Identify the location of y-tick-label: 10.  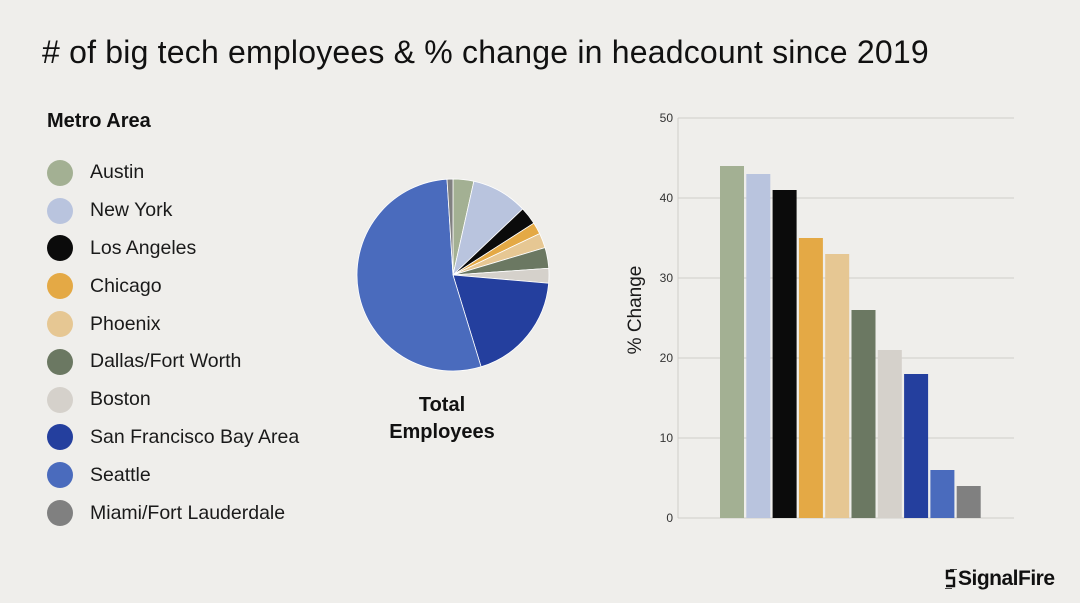
(667, 438).